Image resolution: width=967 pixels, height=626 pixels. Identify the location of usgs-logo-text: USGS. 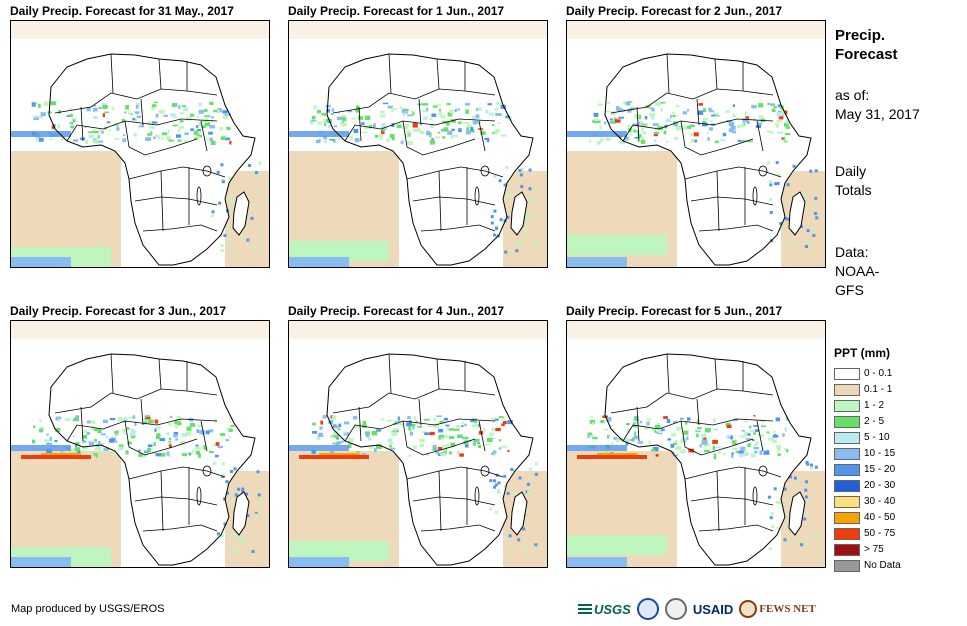
(612, 609).